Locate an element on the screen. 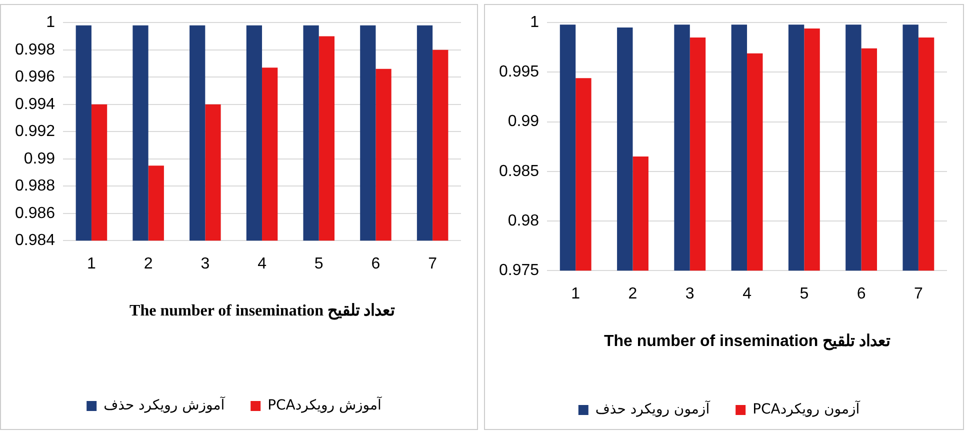  y-tick-label: 0.985 is located at coordinates (519, 171).